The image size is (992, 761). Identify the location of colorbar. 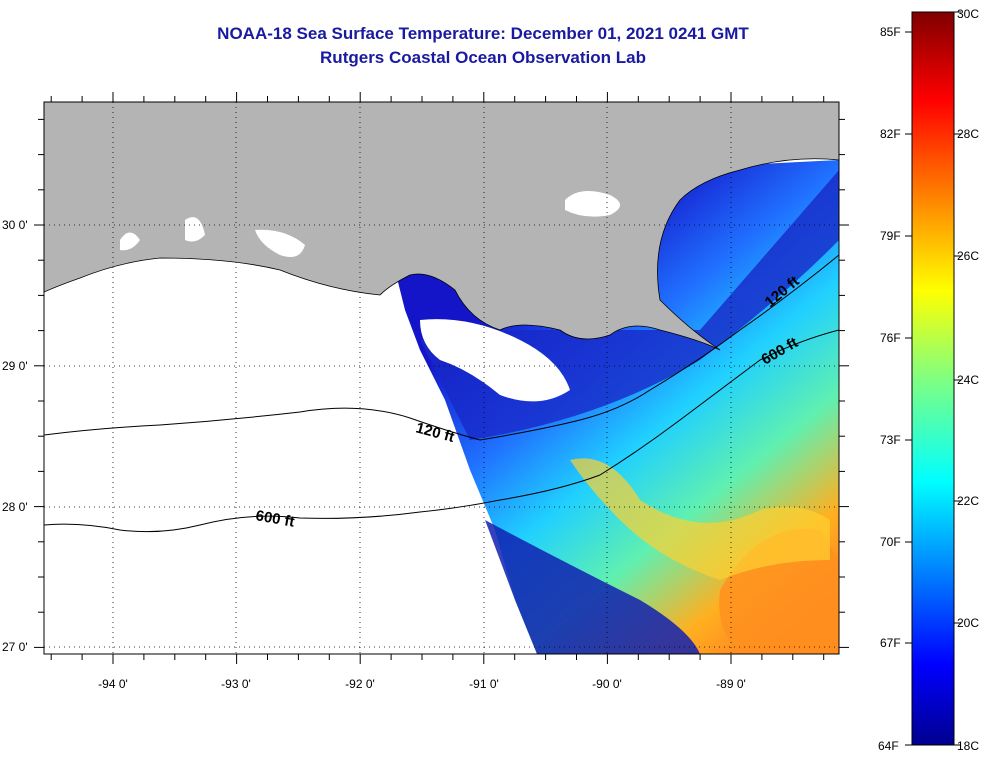
(933, 378).